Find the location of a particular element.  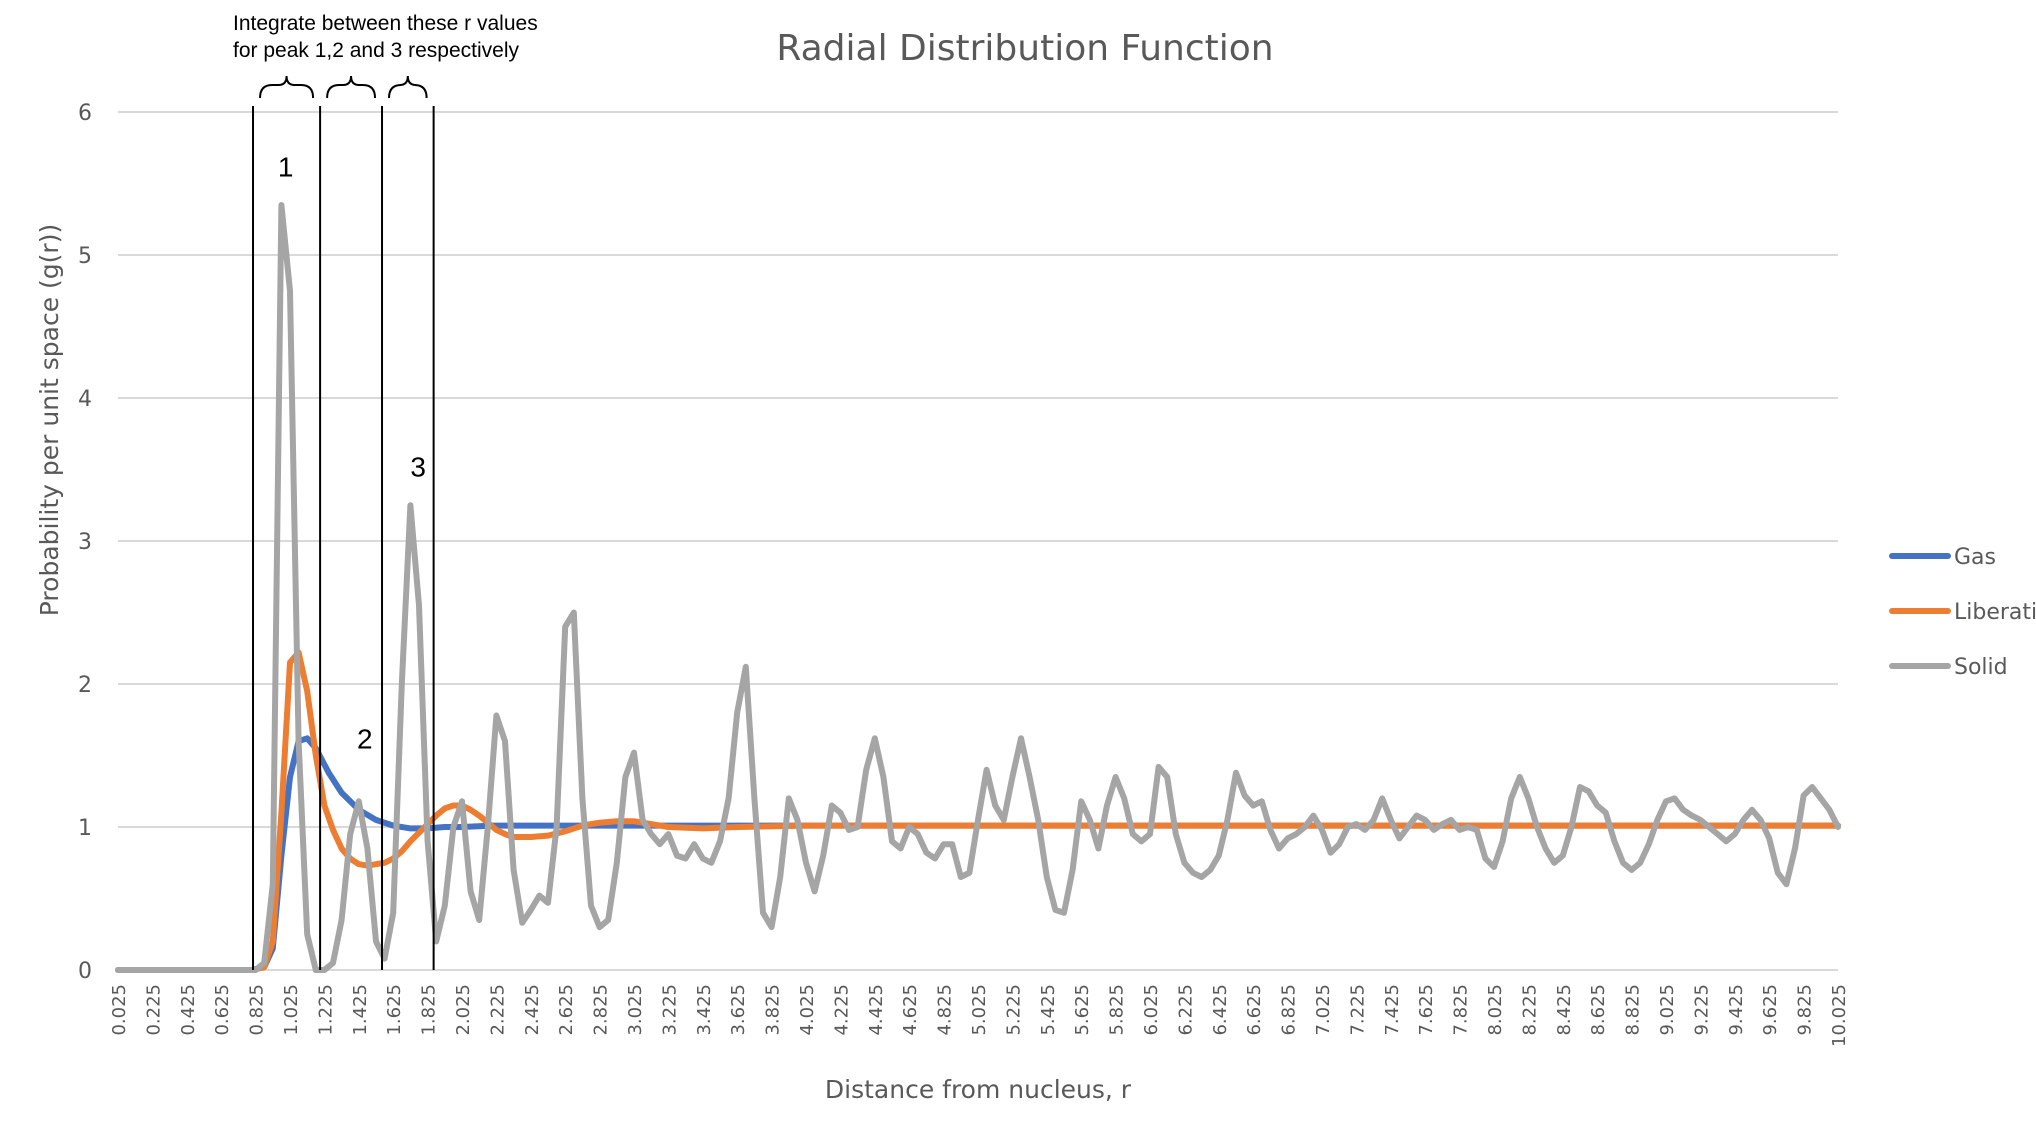

x-tick-label: 7.425 is located at coordinates (1392, 1010).